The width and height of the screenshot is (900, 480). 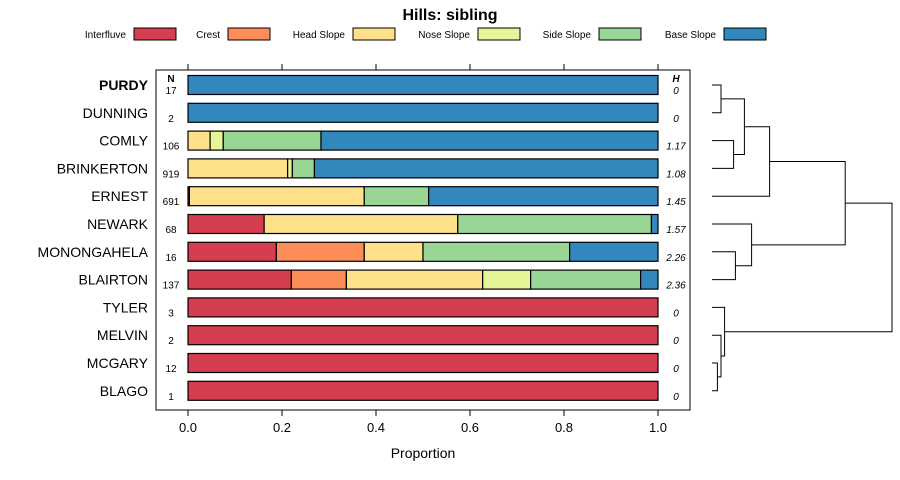 I want to click on x-tick-label: 0.2, so click(x=282, y=427).